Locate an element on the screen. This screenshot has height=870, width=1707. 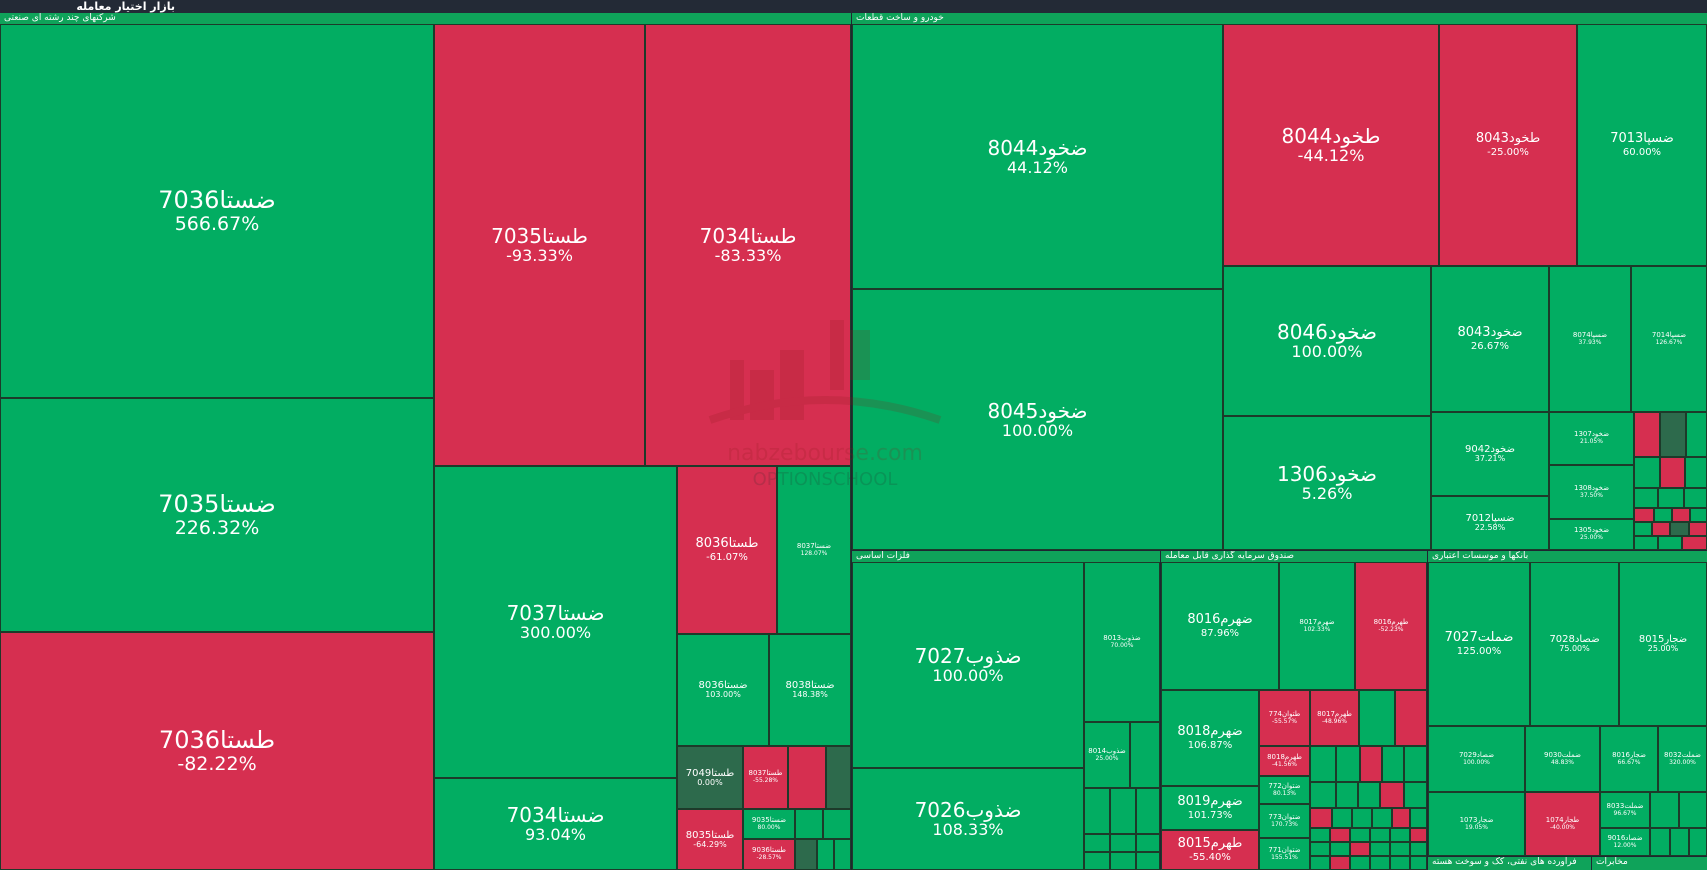
stock-tile: ضذوب8014 25.00% is located at coordinates (1107, 755).